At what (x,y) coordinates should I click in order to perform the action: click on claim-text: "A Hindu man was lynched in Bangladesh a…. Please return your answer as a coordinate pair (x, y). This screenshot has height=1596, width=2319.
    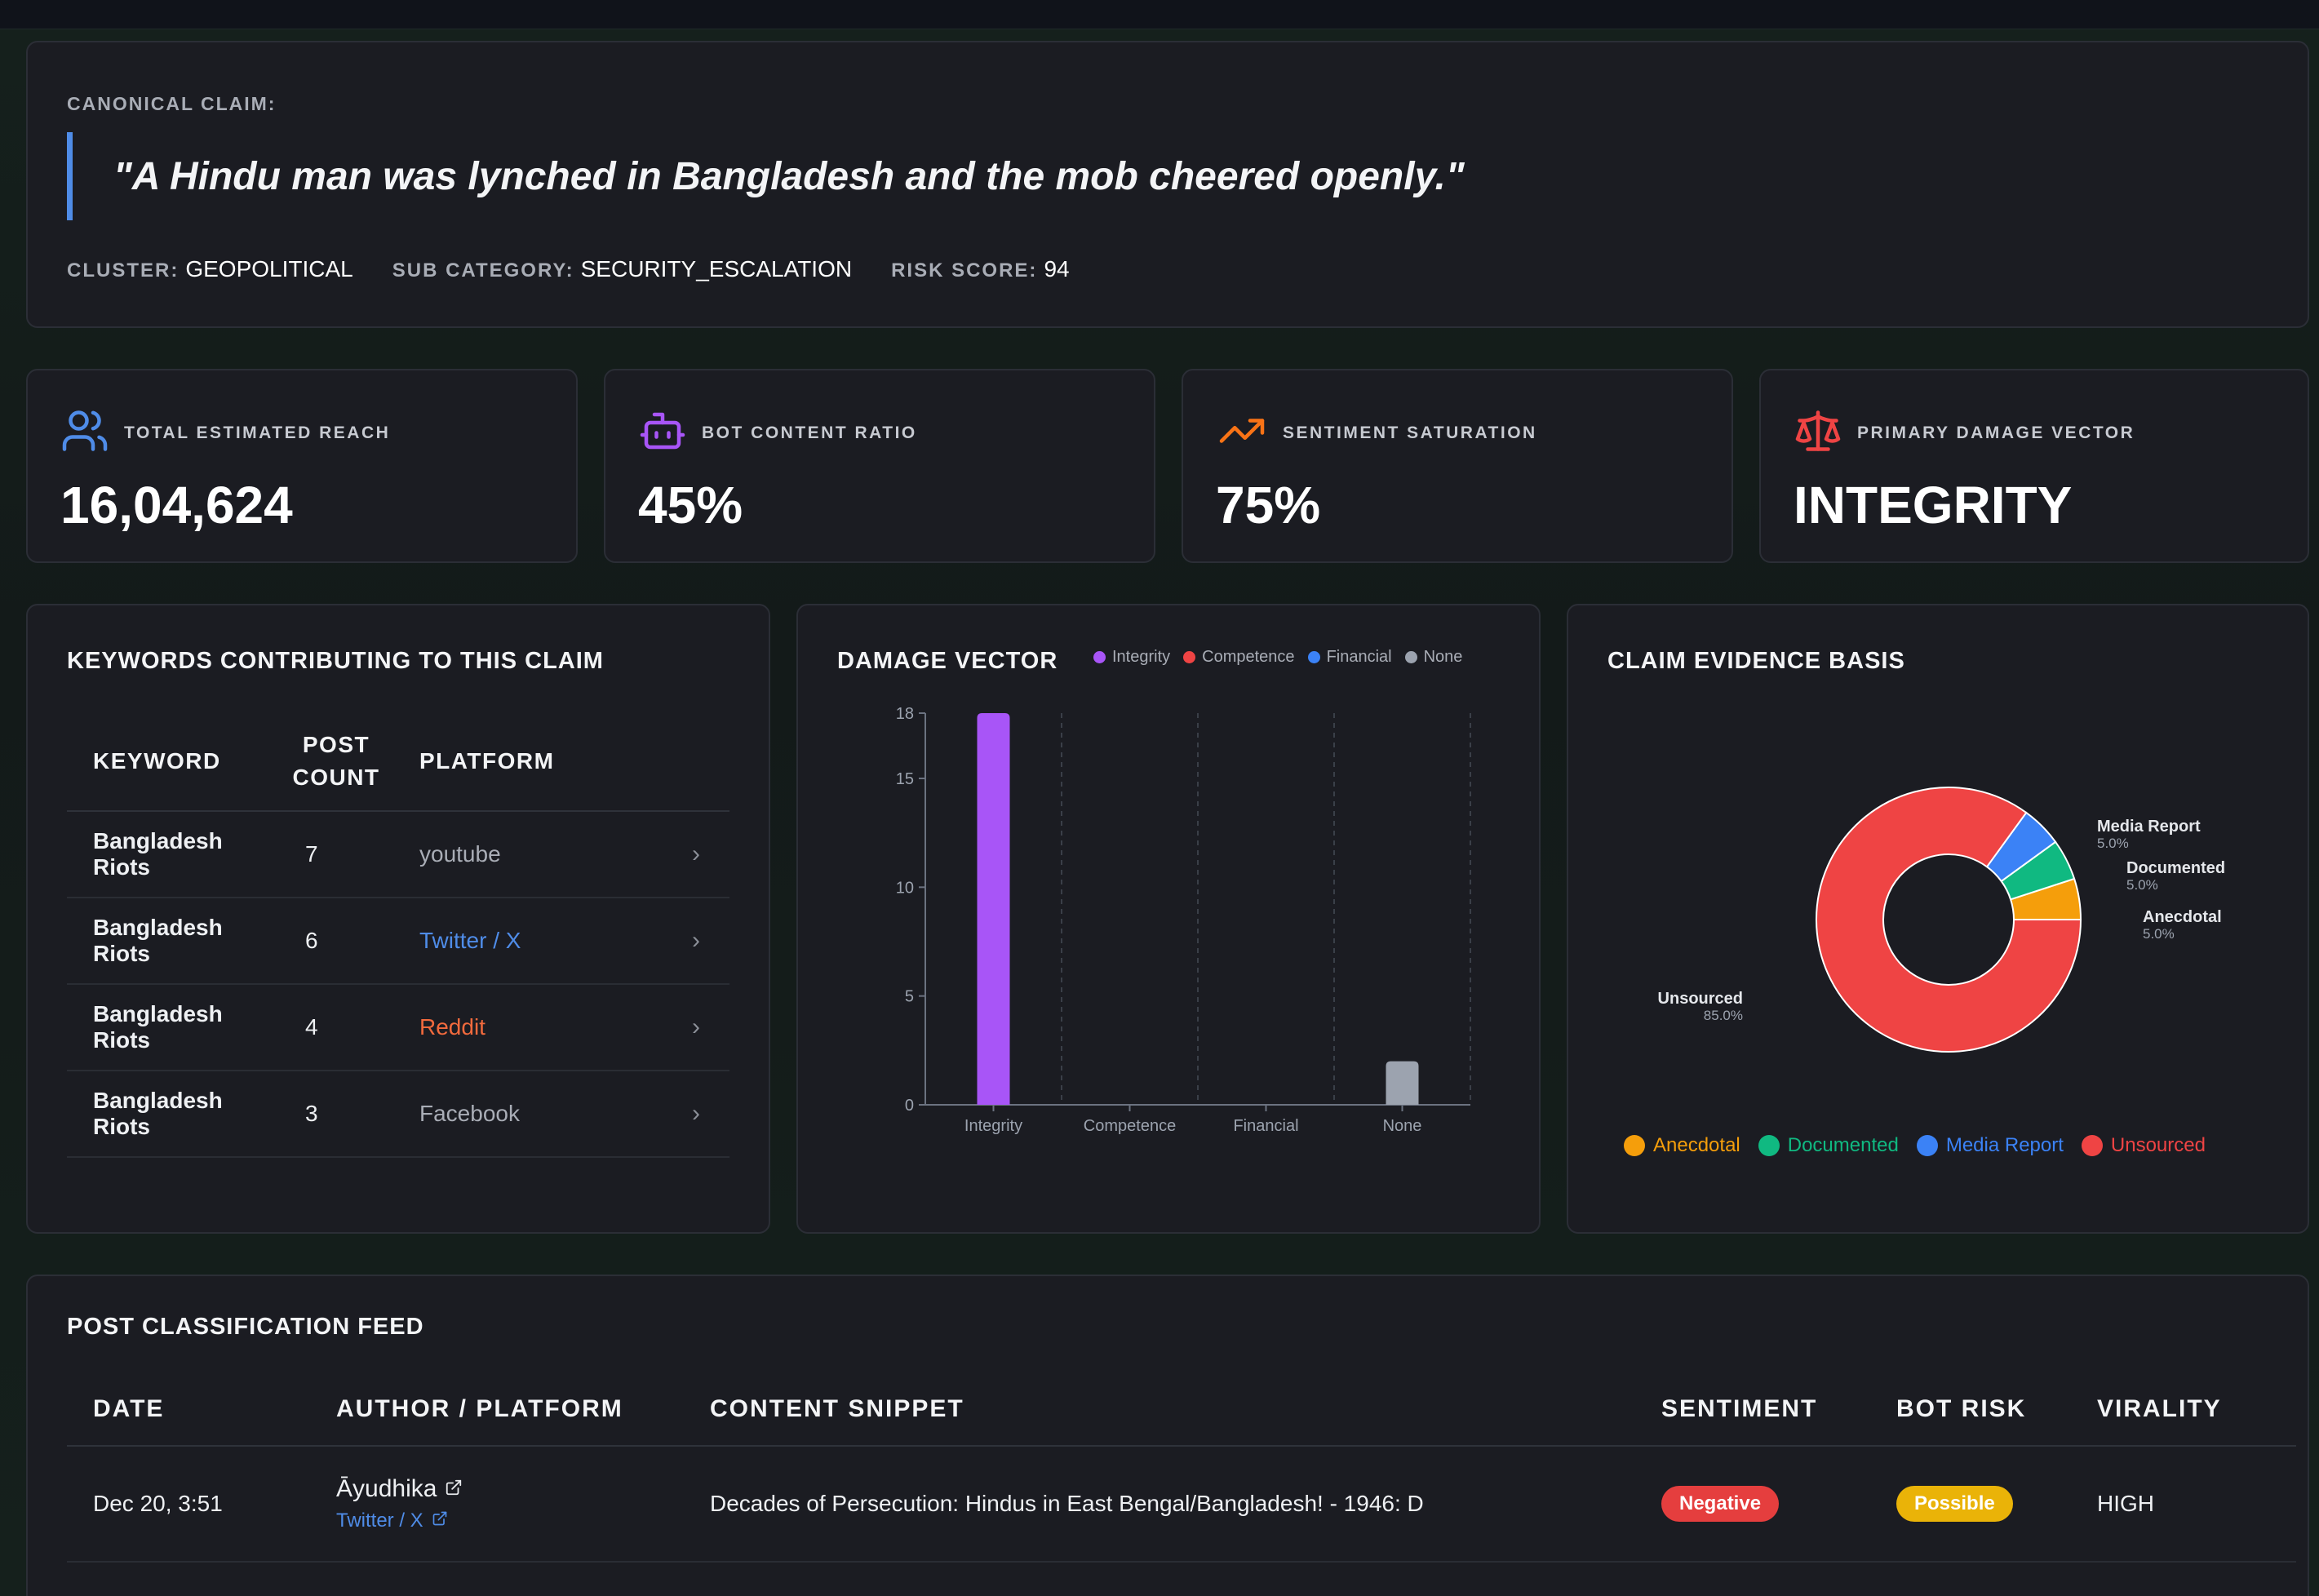
    Looking at the image, I should click on (789, 176).